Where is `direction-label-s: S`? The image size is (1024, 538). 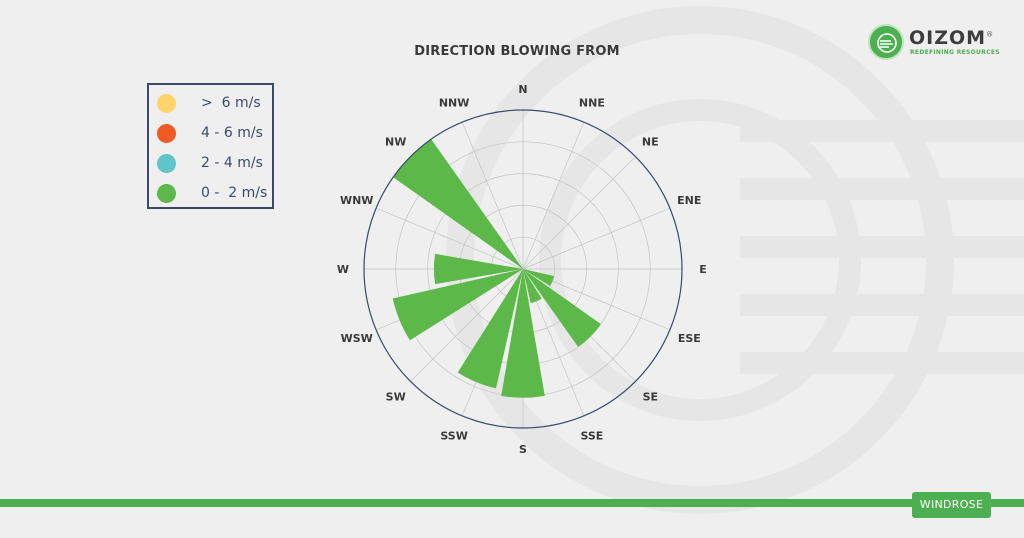
direction-label-s: S is located at coordinates (523, 449).